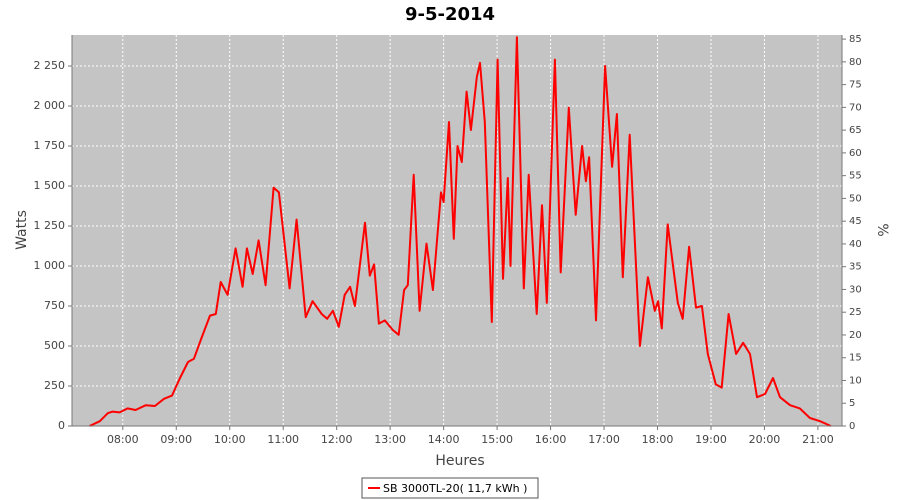  I want to click on x-tick-label: 18:00, so click(658, 439).